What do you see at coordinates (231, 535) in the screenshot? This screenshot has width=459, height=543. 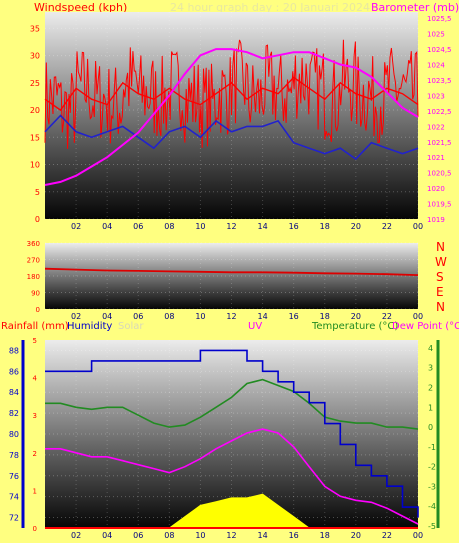 I see `humidity-panel-x-tick-12: 12` at bounding box center [231, 535].